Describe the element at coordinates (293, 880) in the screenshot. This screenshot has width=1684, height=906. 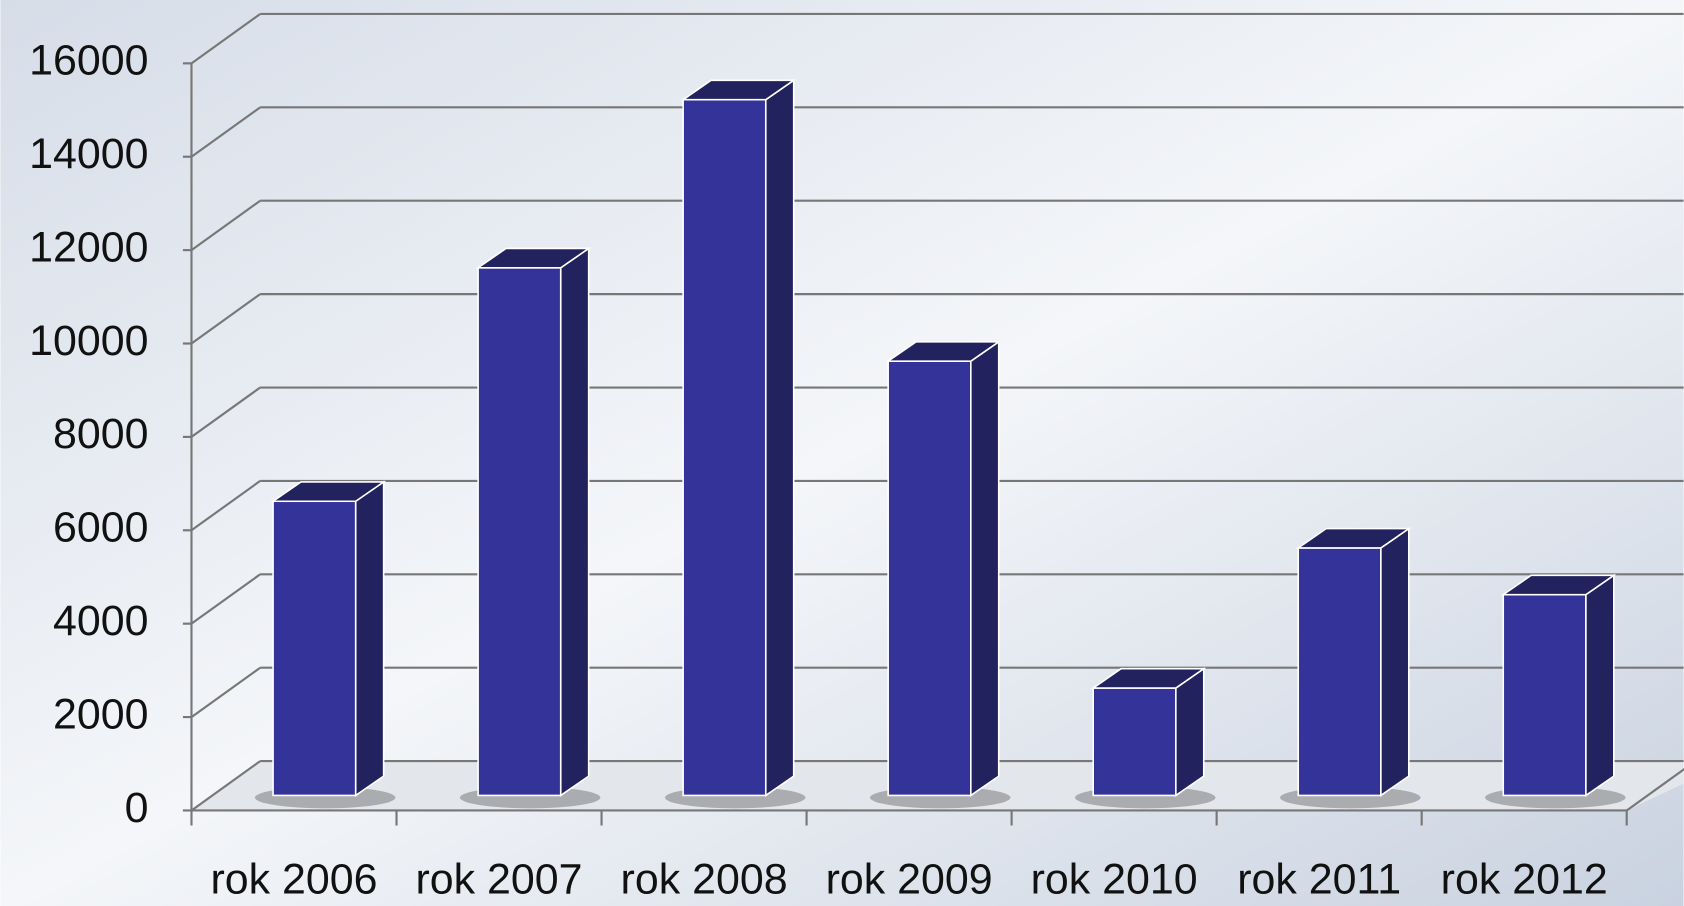
I see `x-tick-label: rok 2006` at that location.